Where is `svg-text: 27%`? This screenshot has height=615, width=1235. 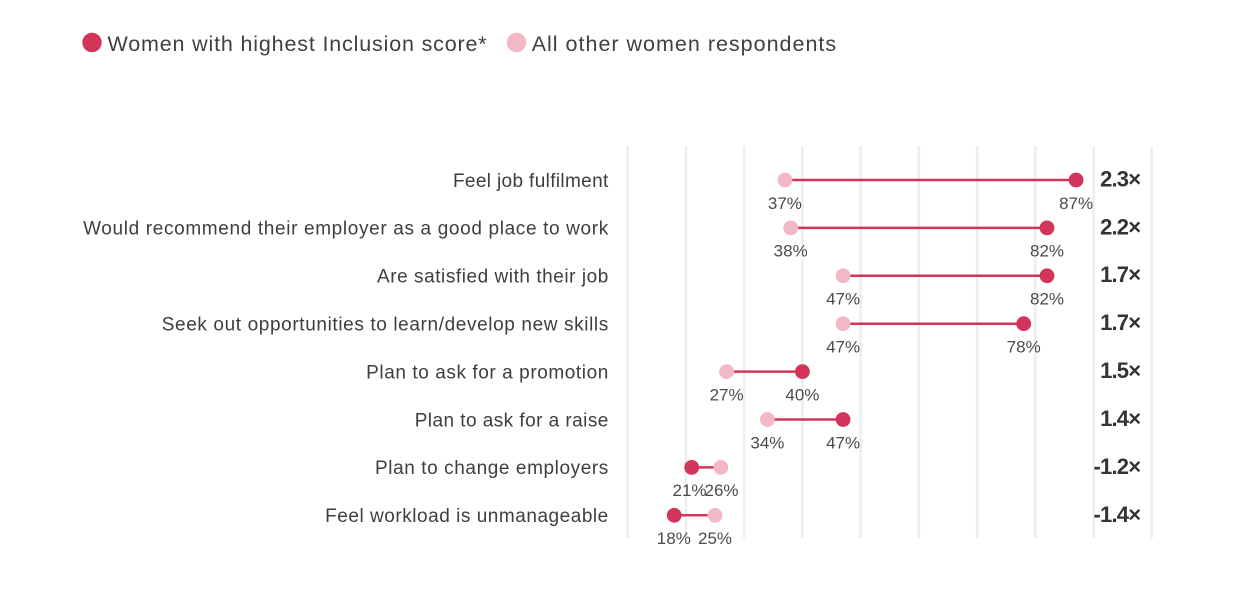
svg-text: 27% is located at coordinates (727, 394).